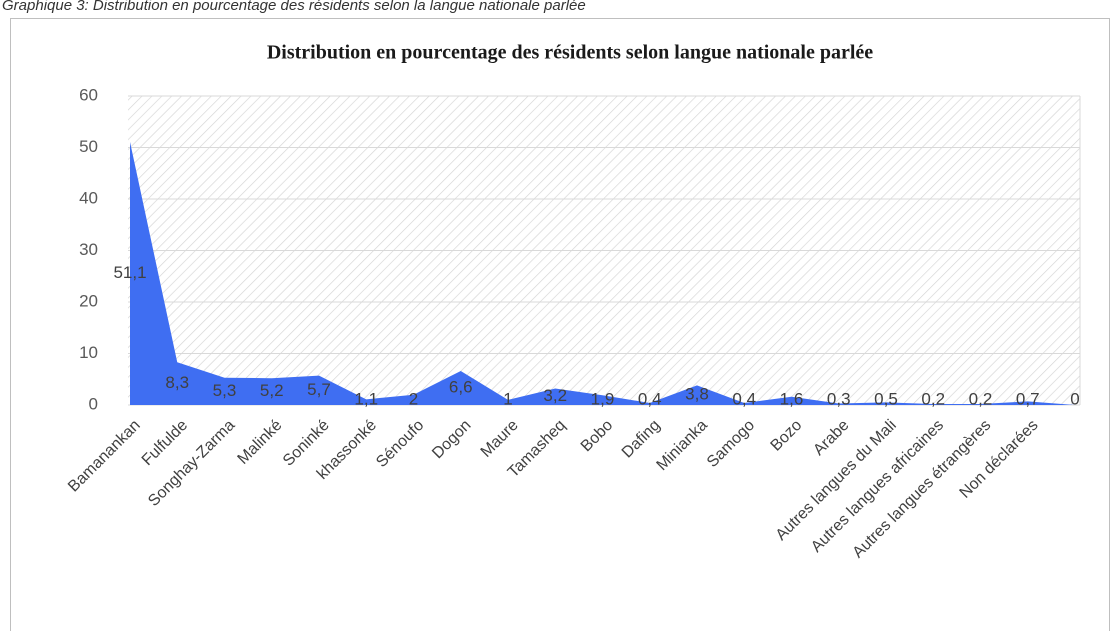 The image size is (1115, 631). Describe the element at coordinates (88, 94) in the screenshot. I see `y-tick-label: 60` at that location.